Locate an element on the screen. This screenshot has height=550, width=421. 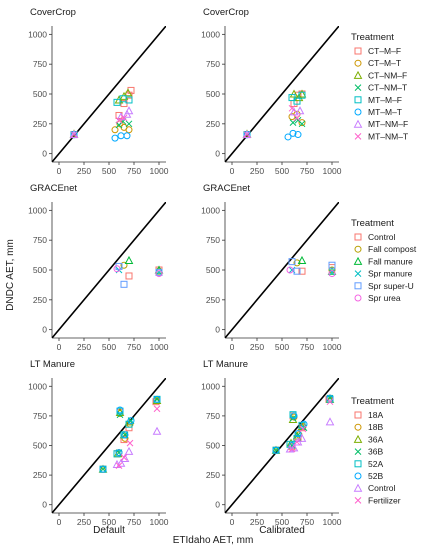
legend-label-mt-m-t: MT–M–T is located at coordinates (385, 112).